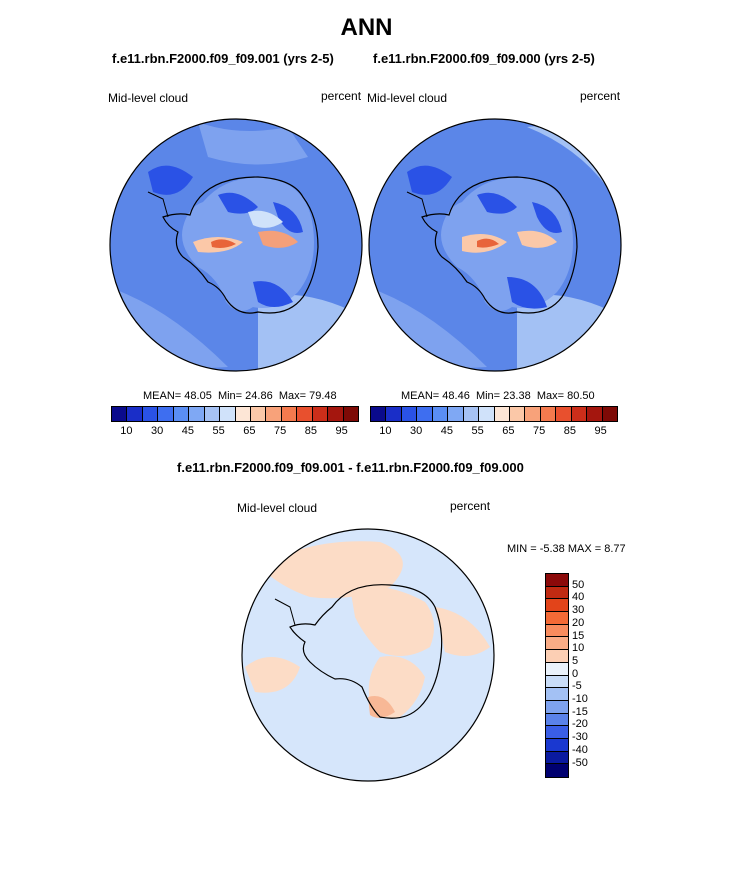  I want to click on left-panel-variable: Mid-level cloud, so click(148, 98).